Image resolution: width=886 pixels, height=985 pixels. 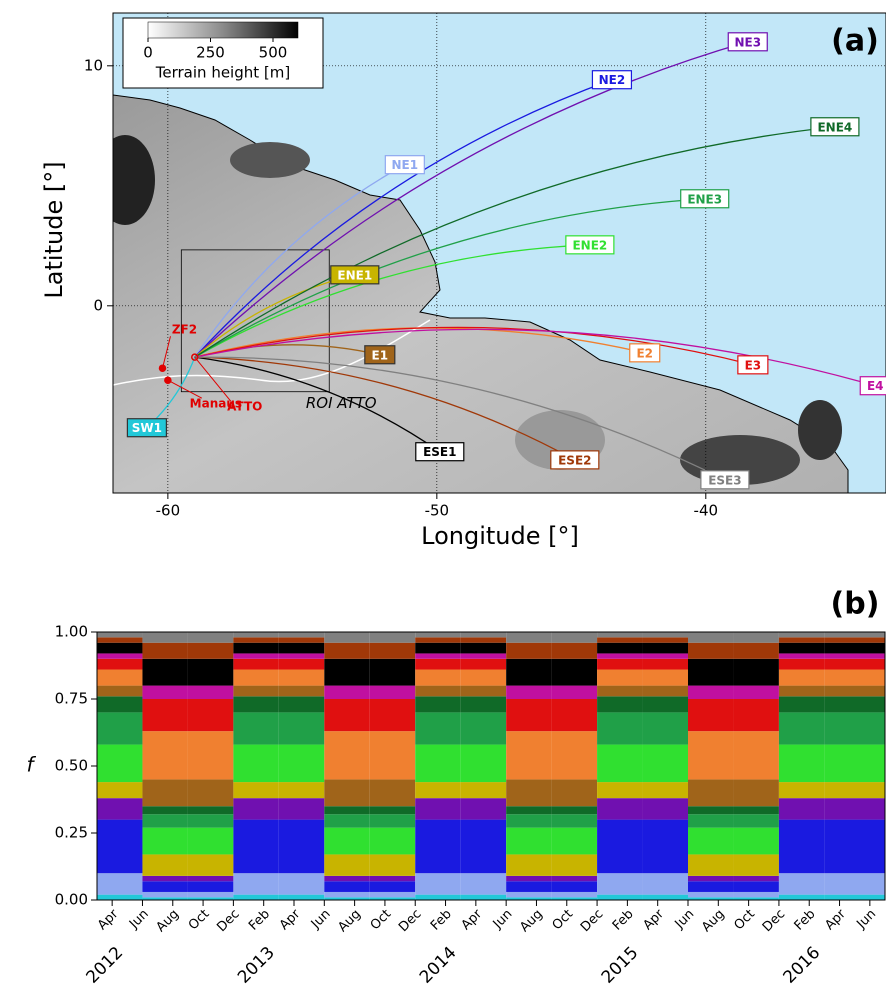 What do you see at coordinates (244, 407) in the screenshot?
I see `site-label: ATTO` at bounding box center [244, 407].